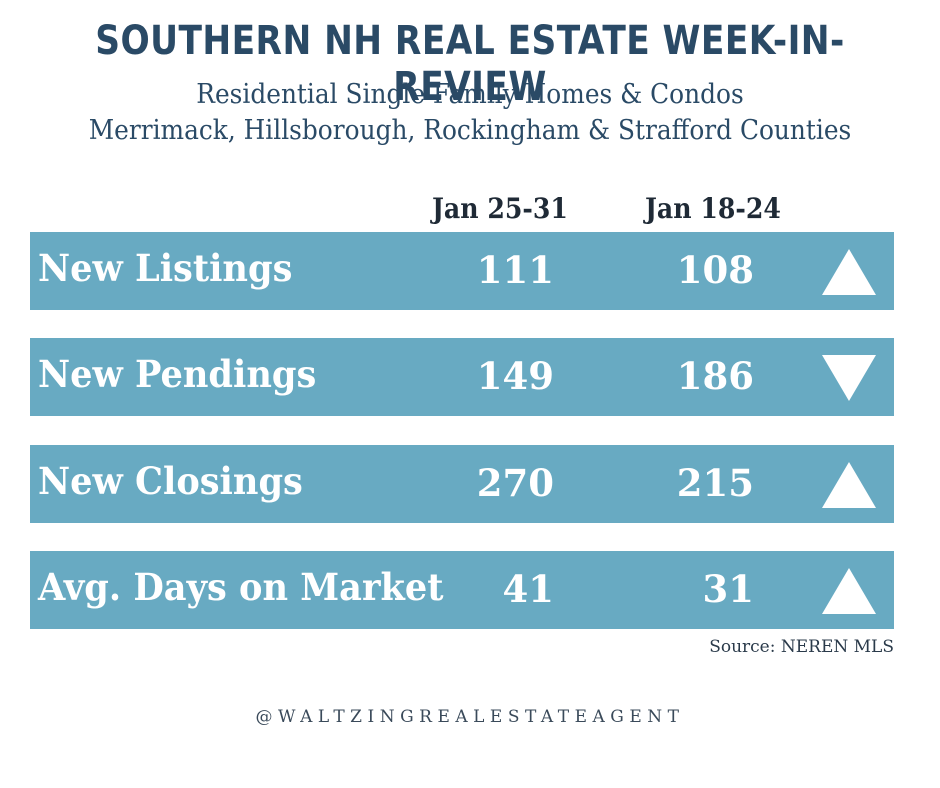  Describe the element at coordinates (515, 376) in the screenshot. I see `current-week-value: 149` at that location.